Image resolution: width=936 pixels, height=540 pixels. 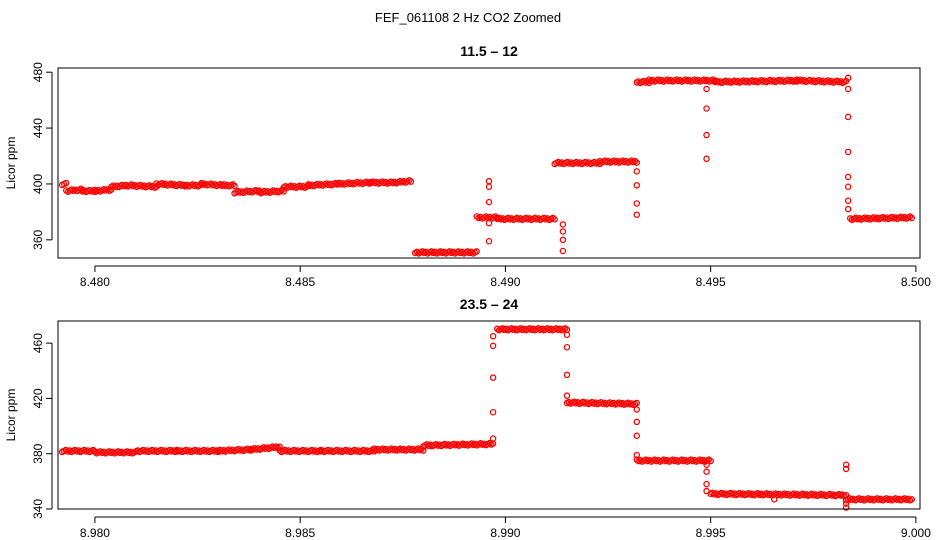 What do you see at coordinates (916, 533) in the screenshot?
I see `x-tick-label: 9.000` at bounding box center [916, 533].